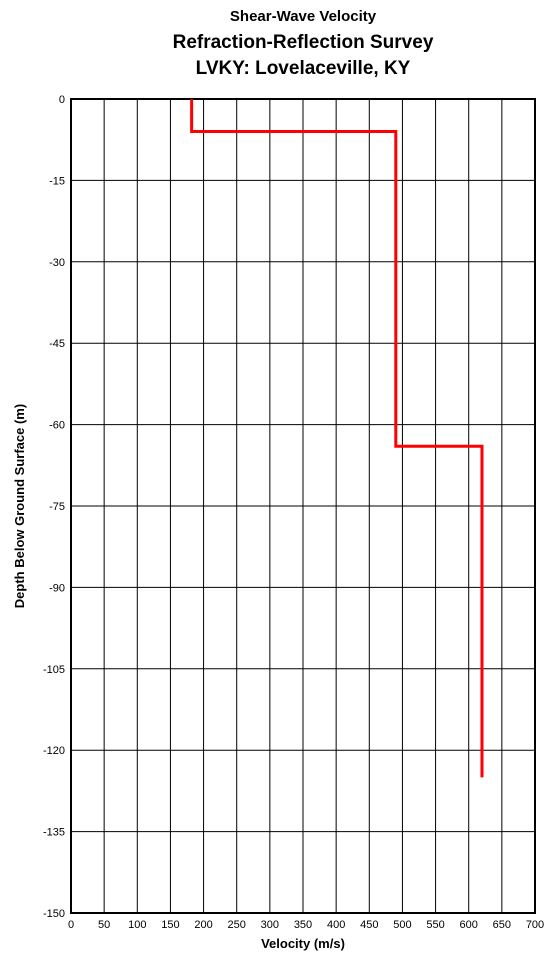  Describe the element at coordinates (54, 833) in the screenshot. I see `y-tick-label: -135` at that location.